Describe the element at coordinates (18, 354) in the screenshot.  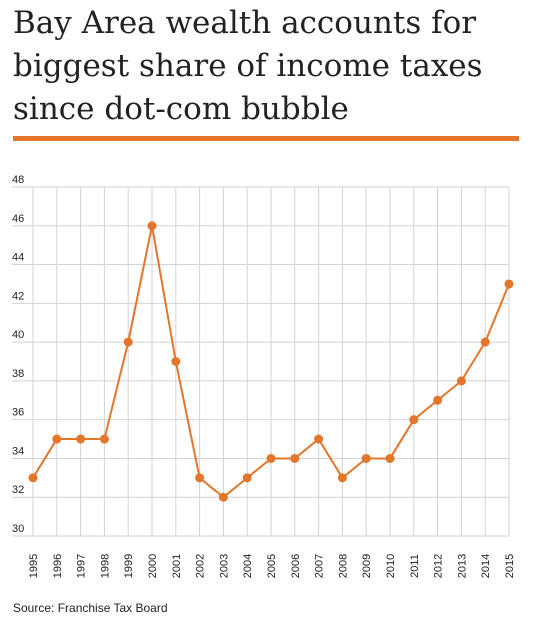
I see `y-axis: 30 32 34 36 38 40 42 44 46 48` at that location.